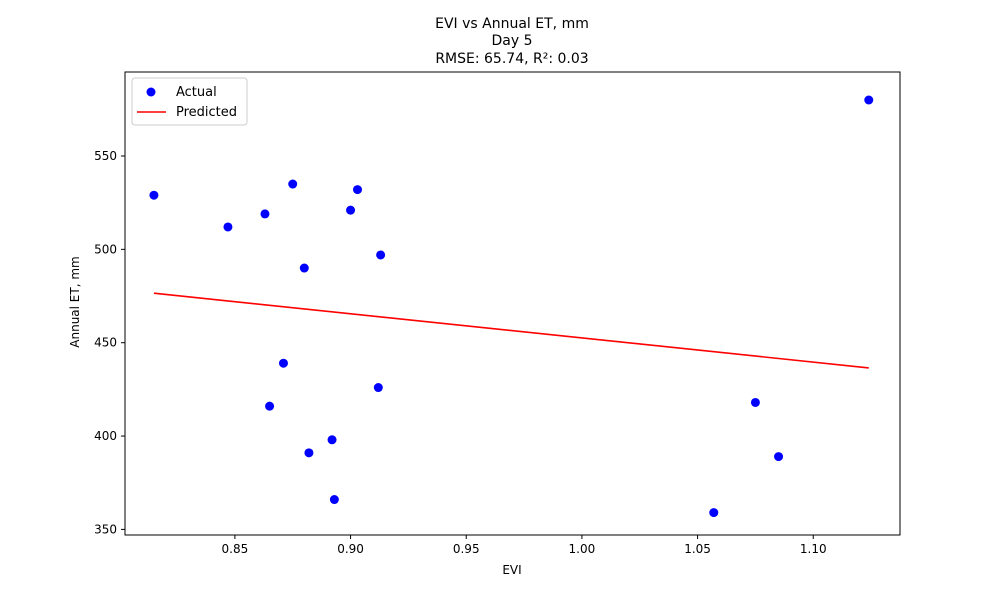 This screenshot has width=1000, height=600. I want to click on legend-label-predicted: Predicted, so click(206, 112).